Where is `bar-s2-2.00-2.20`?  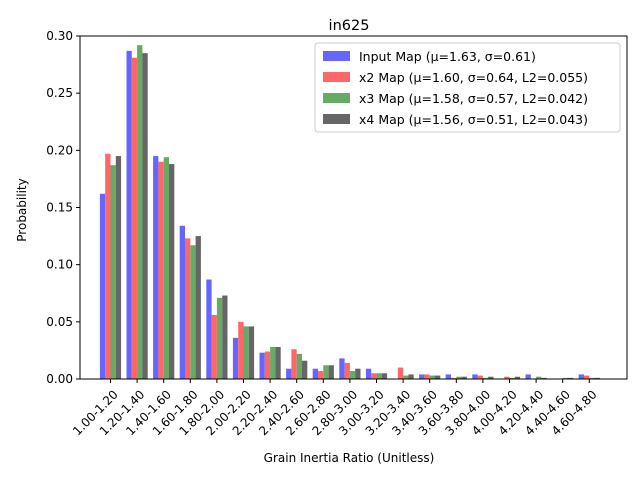
bar-s2-2.00-2.20 is located at coordinates (246, 352).